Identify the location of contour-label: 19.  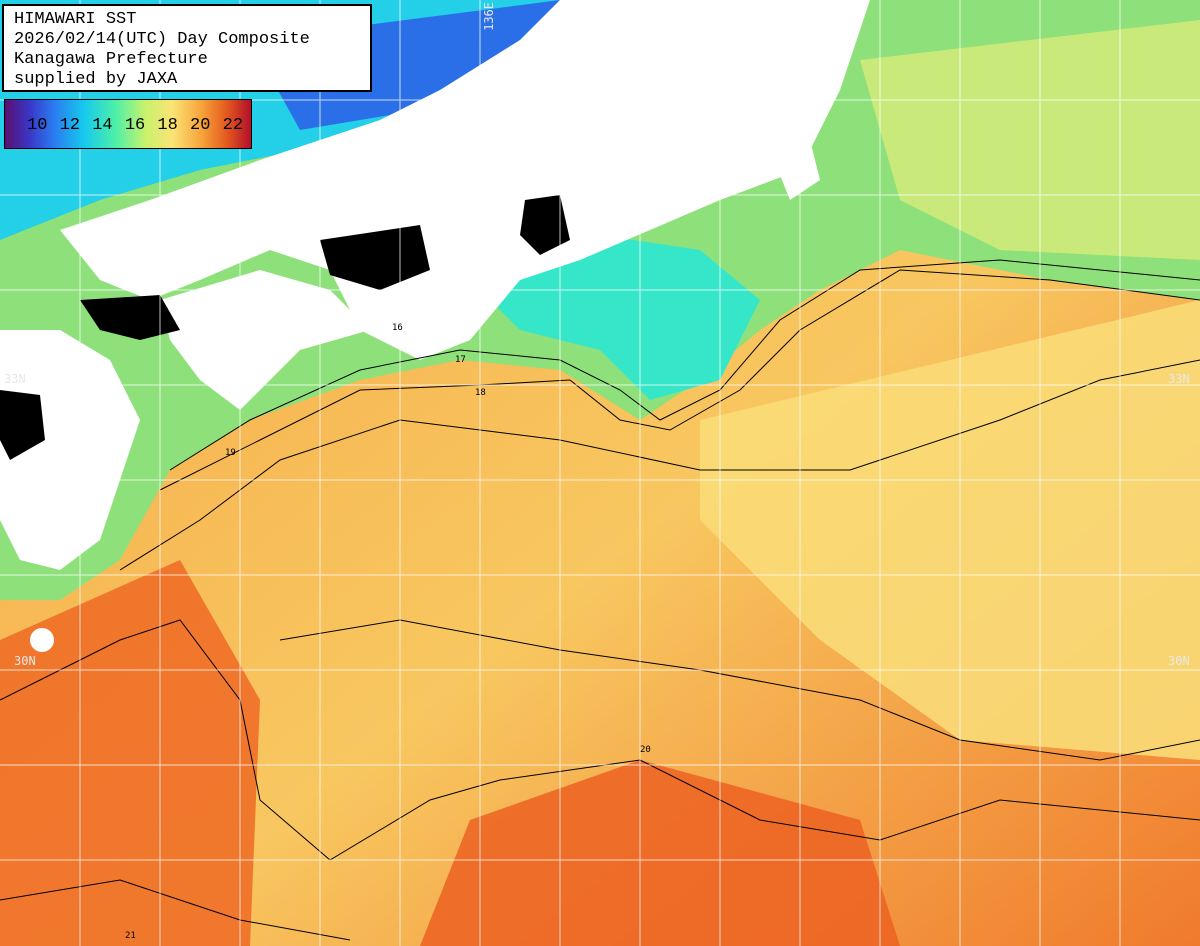
(230, 453).